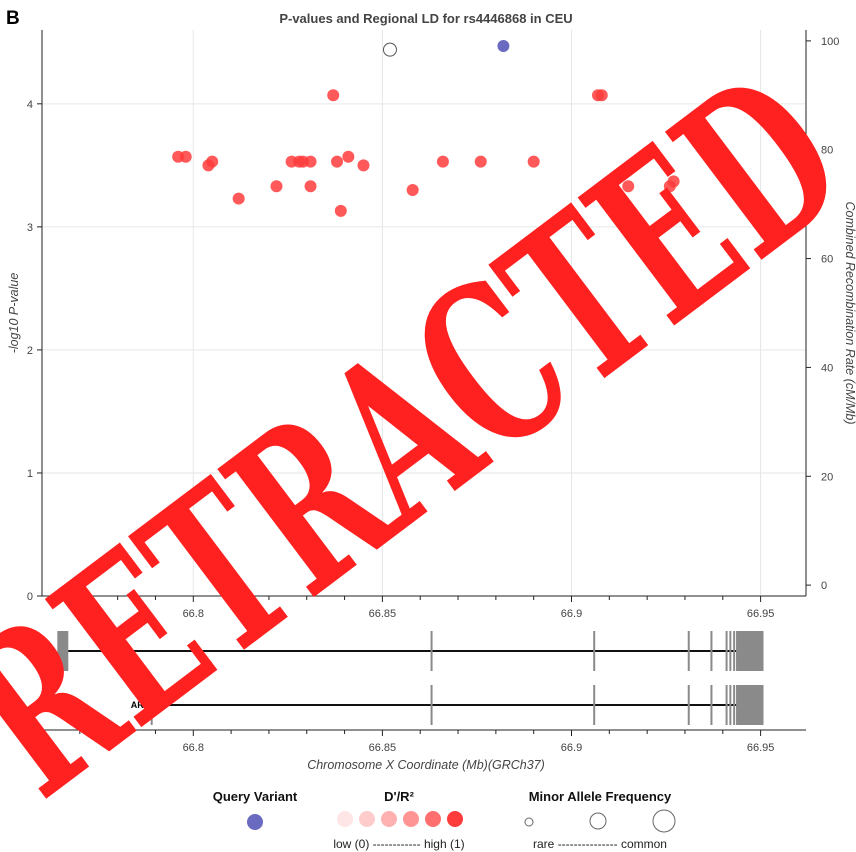 The width and height of the screenshot is (856, 852). I want to click on legend-maf-common, so click(664, 821).